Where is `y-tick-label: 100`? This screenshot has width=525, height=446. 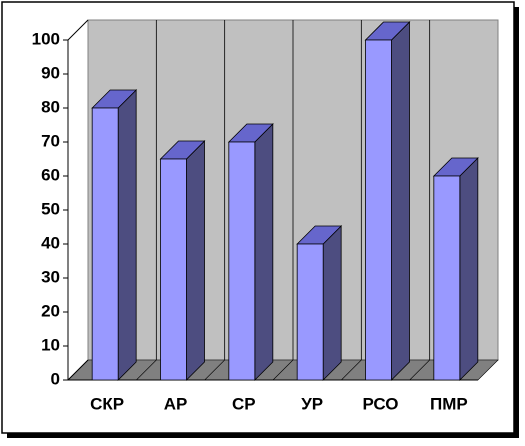 y-tick-label: 100 is located at coordinates (46, 38).